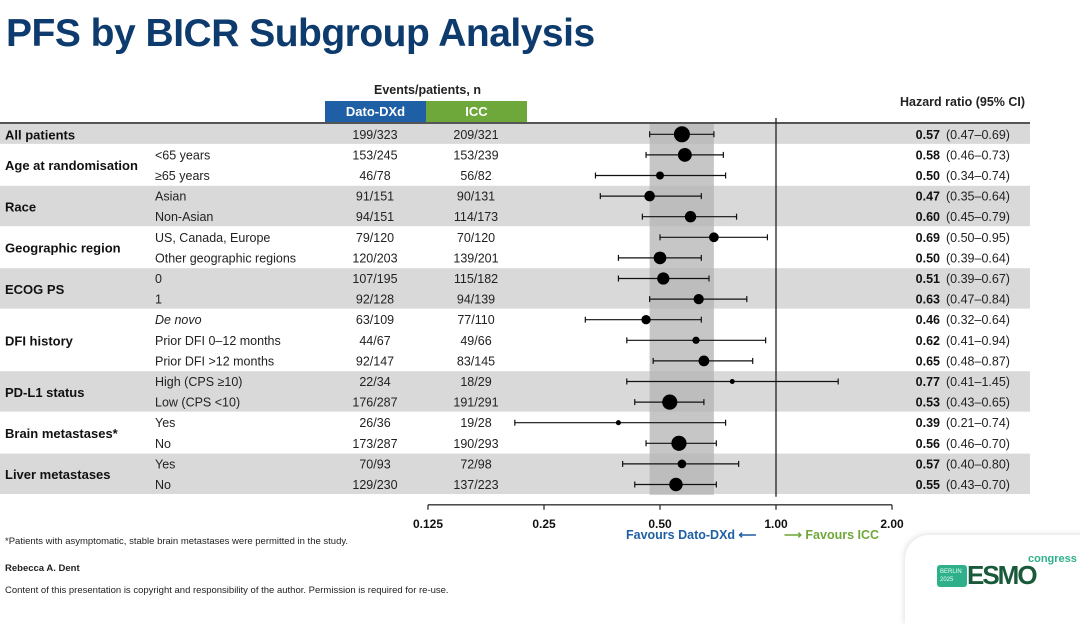 The height and width of the screenshot is (625, 1080). Describe the element at coordinates (978, 279) in the screenshot. I see `hr-ci: (0.39–0.67)` at that location.